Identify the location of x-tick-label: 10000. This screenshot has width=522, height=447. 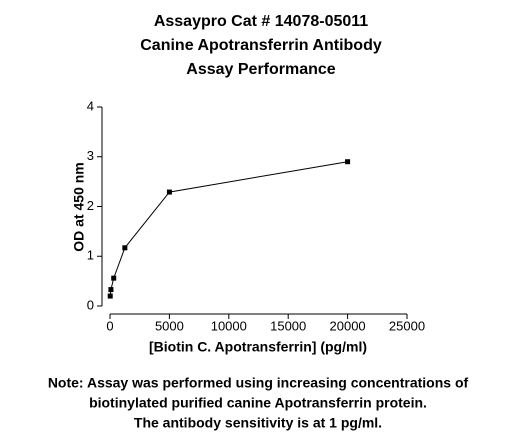
(229, 325).